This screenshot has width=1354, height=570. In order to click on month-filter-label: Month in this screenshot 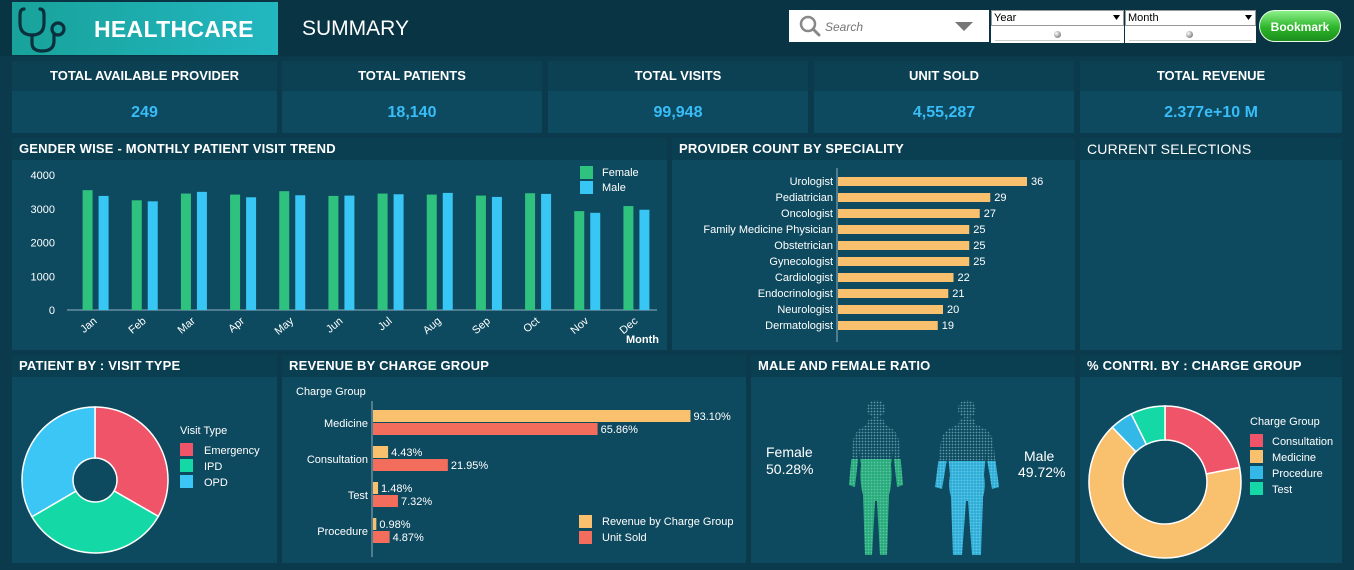, I will do `click(1143, 18)`.